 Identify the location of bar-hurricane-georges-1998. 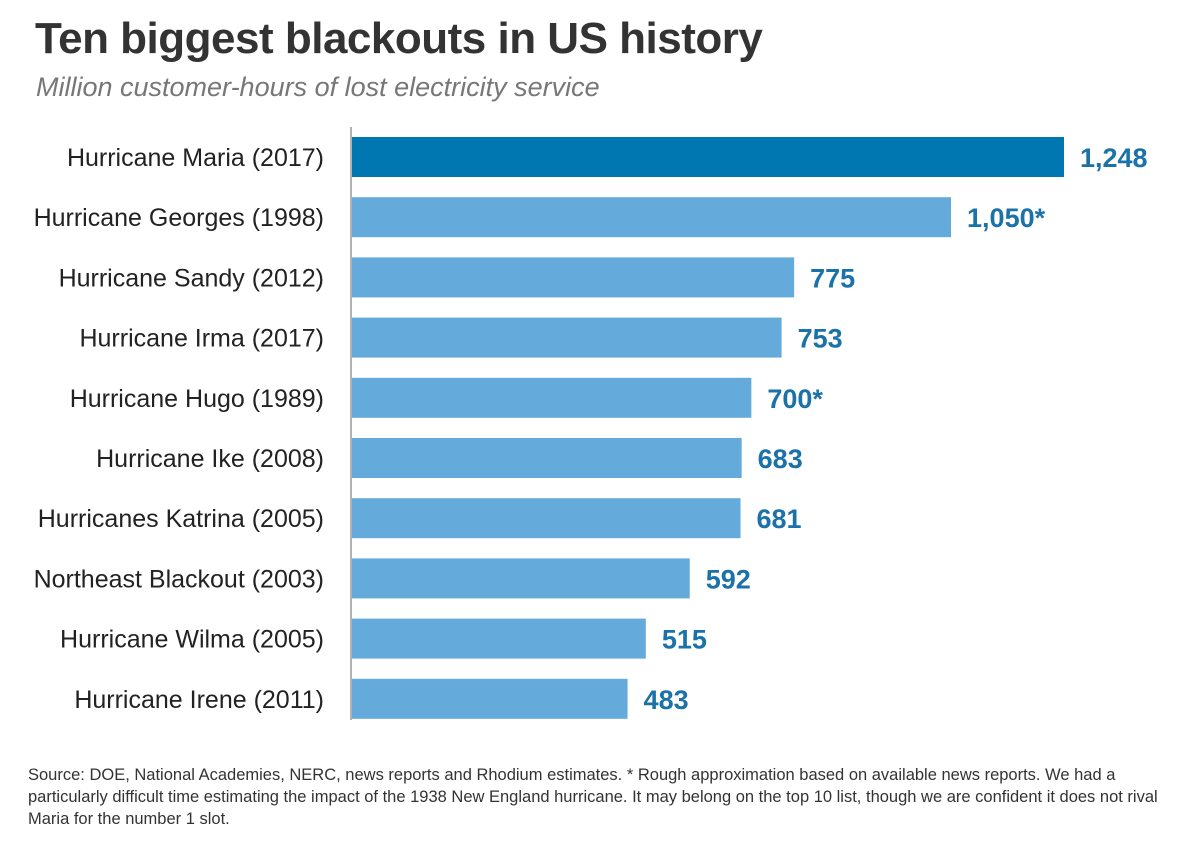
(652, 217).